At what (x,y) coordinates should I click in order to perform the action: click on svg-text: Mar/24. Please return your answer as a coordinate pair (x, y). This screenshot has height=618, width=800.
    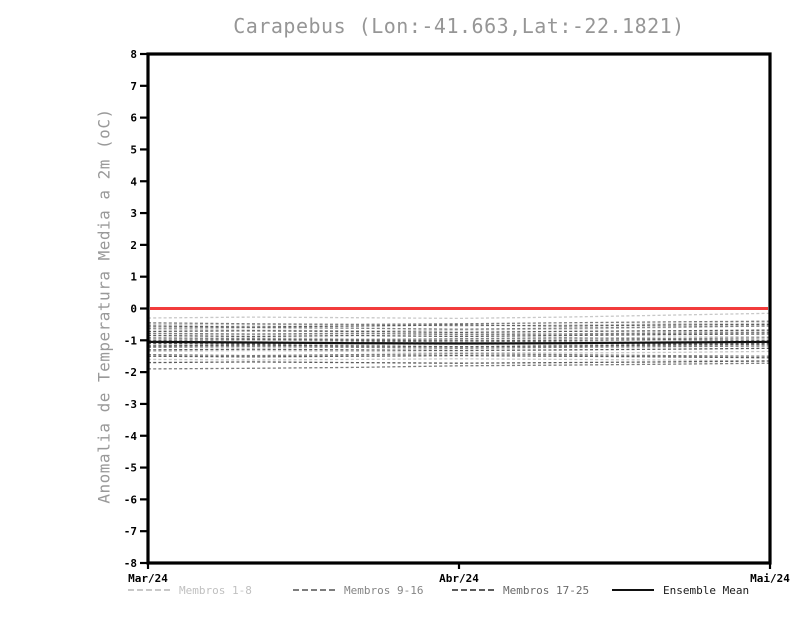
    Looking at the image, I should click on (148, 578).